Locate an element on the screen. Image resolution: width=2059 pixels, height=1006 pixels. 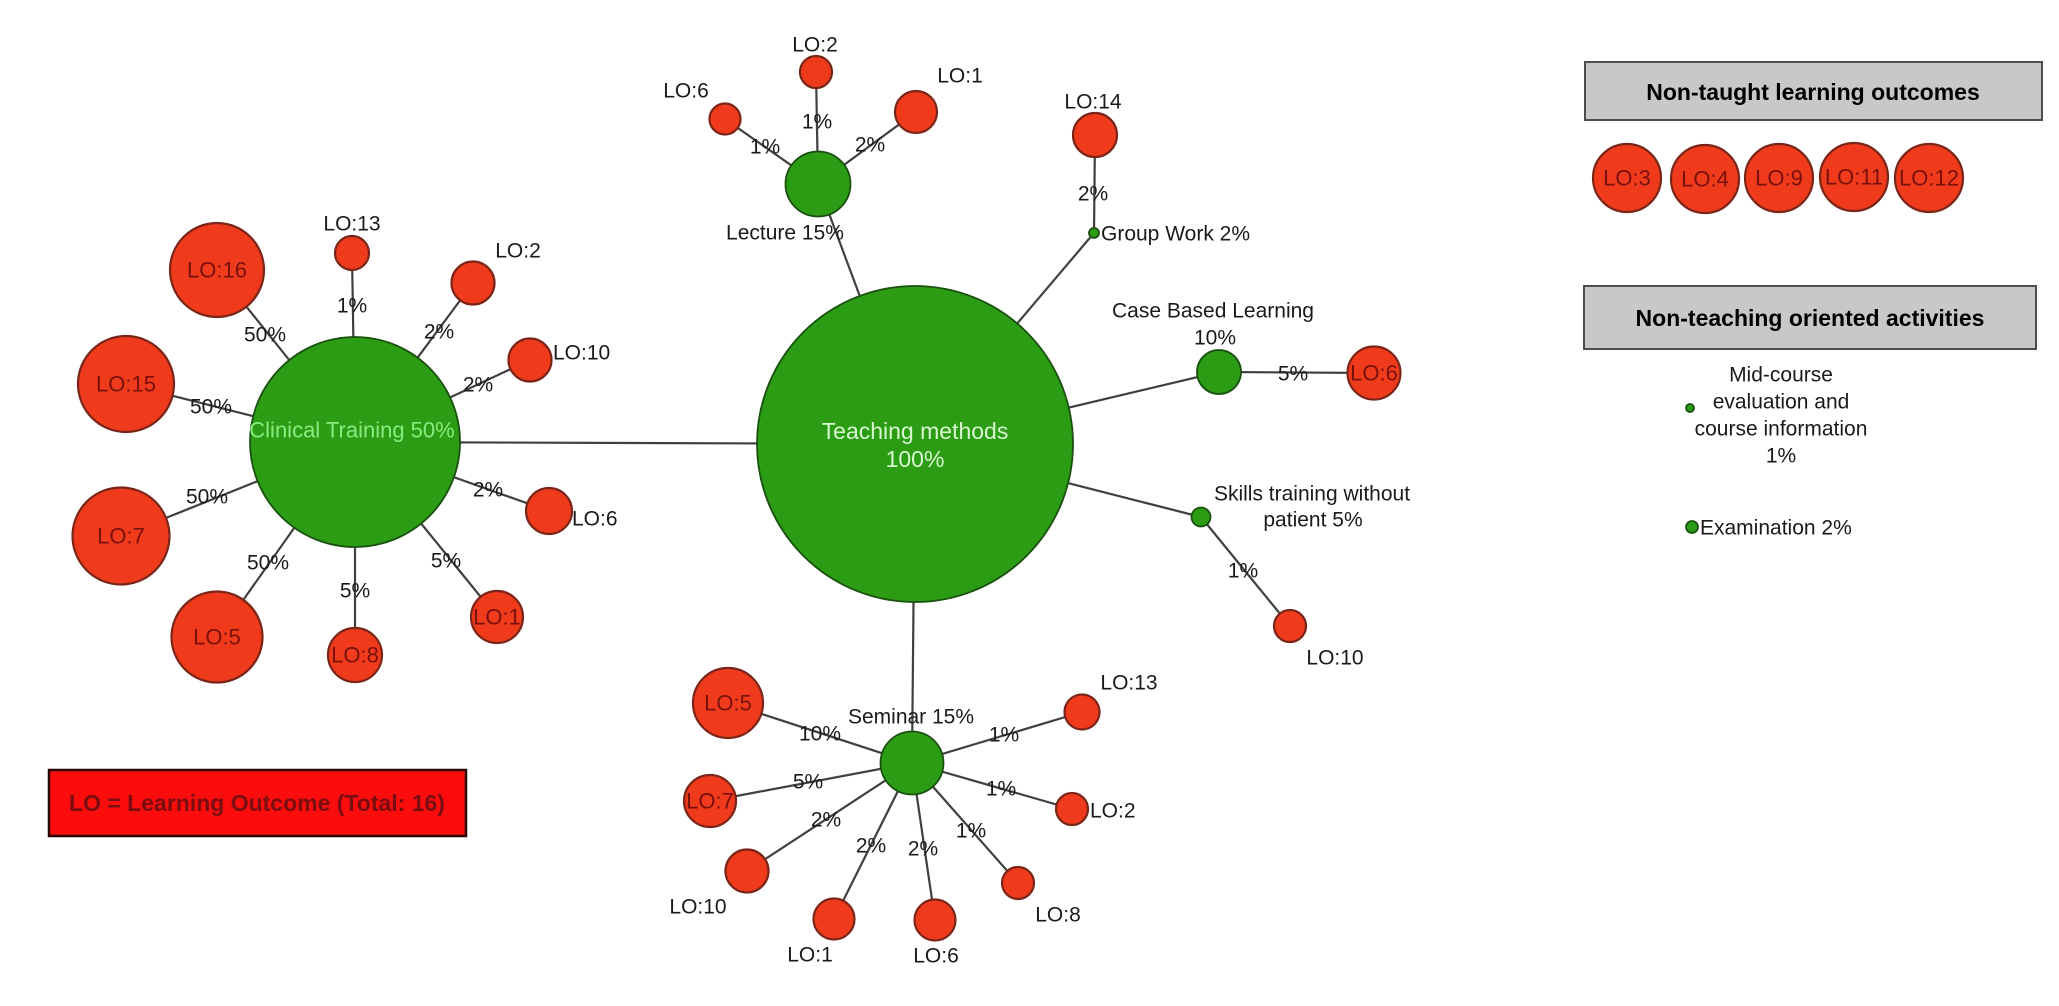
svg-text:Non-teaching oriented activiti: Non-teaching oriented activities is located at coordinates (1810, 318).